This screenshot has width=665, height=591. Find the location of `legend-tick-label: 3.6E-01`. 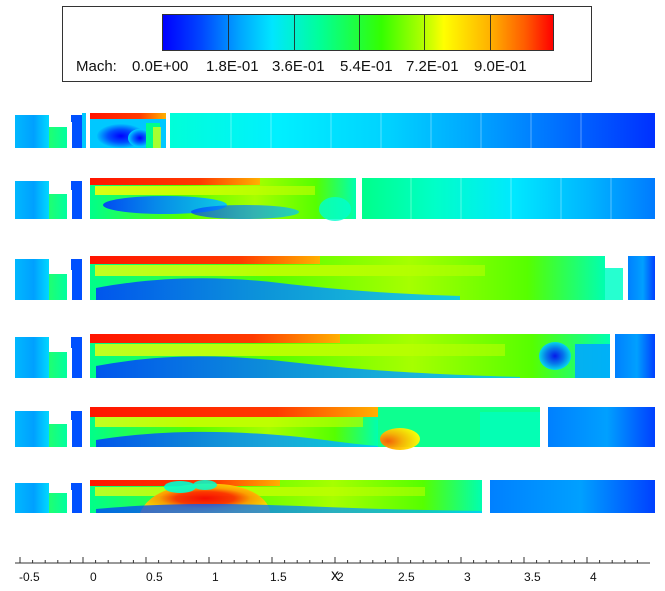

legend-tick-label: 3.6E-01 is located at coordinates (298, 66).